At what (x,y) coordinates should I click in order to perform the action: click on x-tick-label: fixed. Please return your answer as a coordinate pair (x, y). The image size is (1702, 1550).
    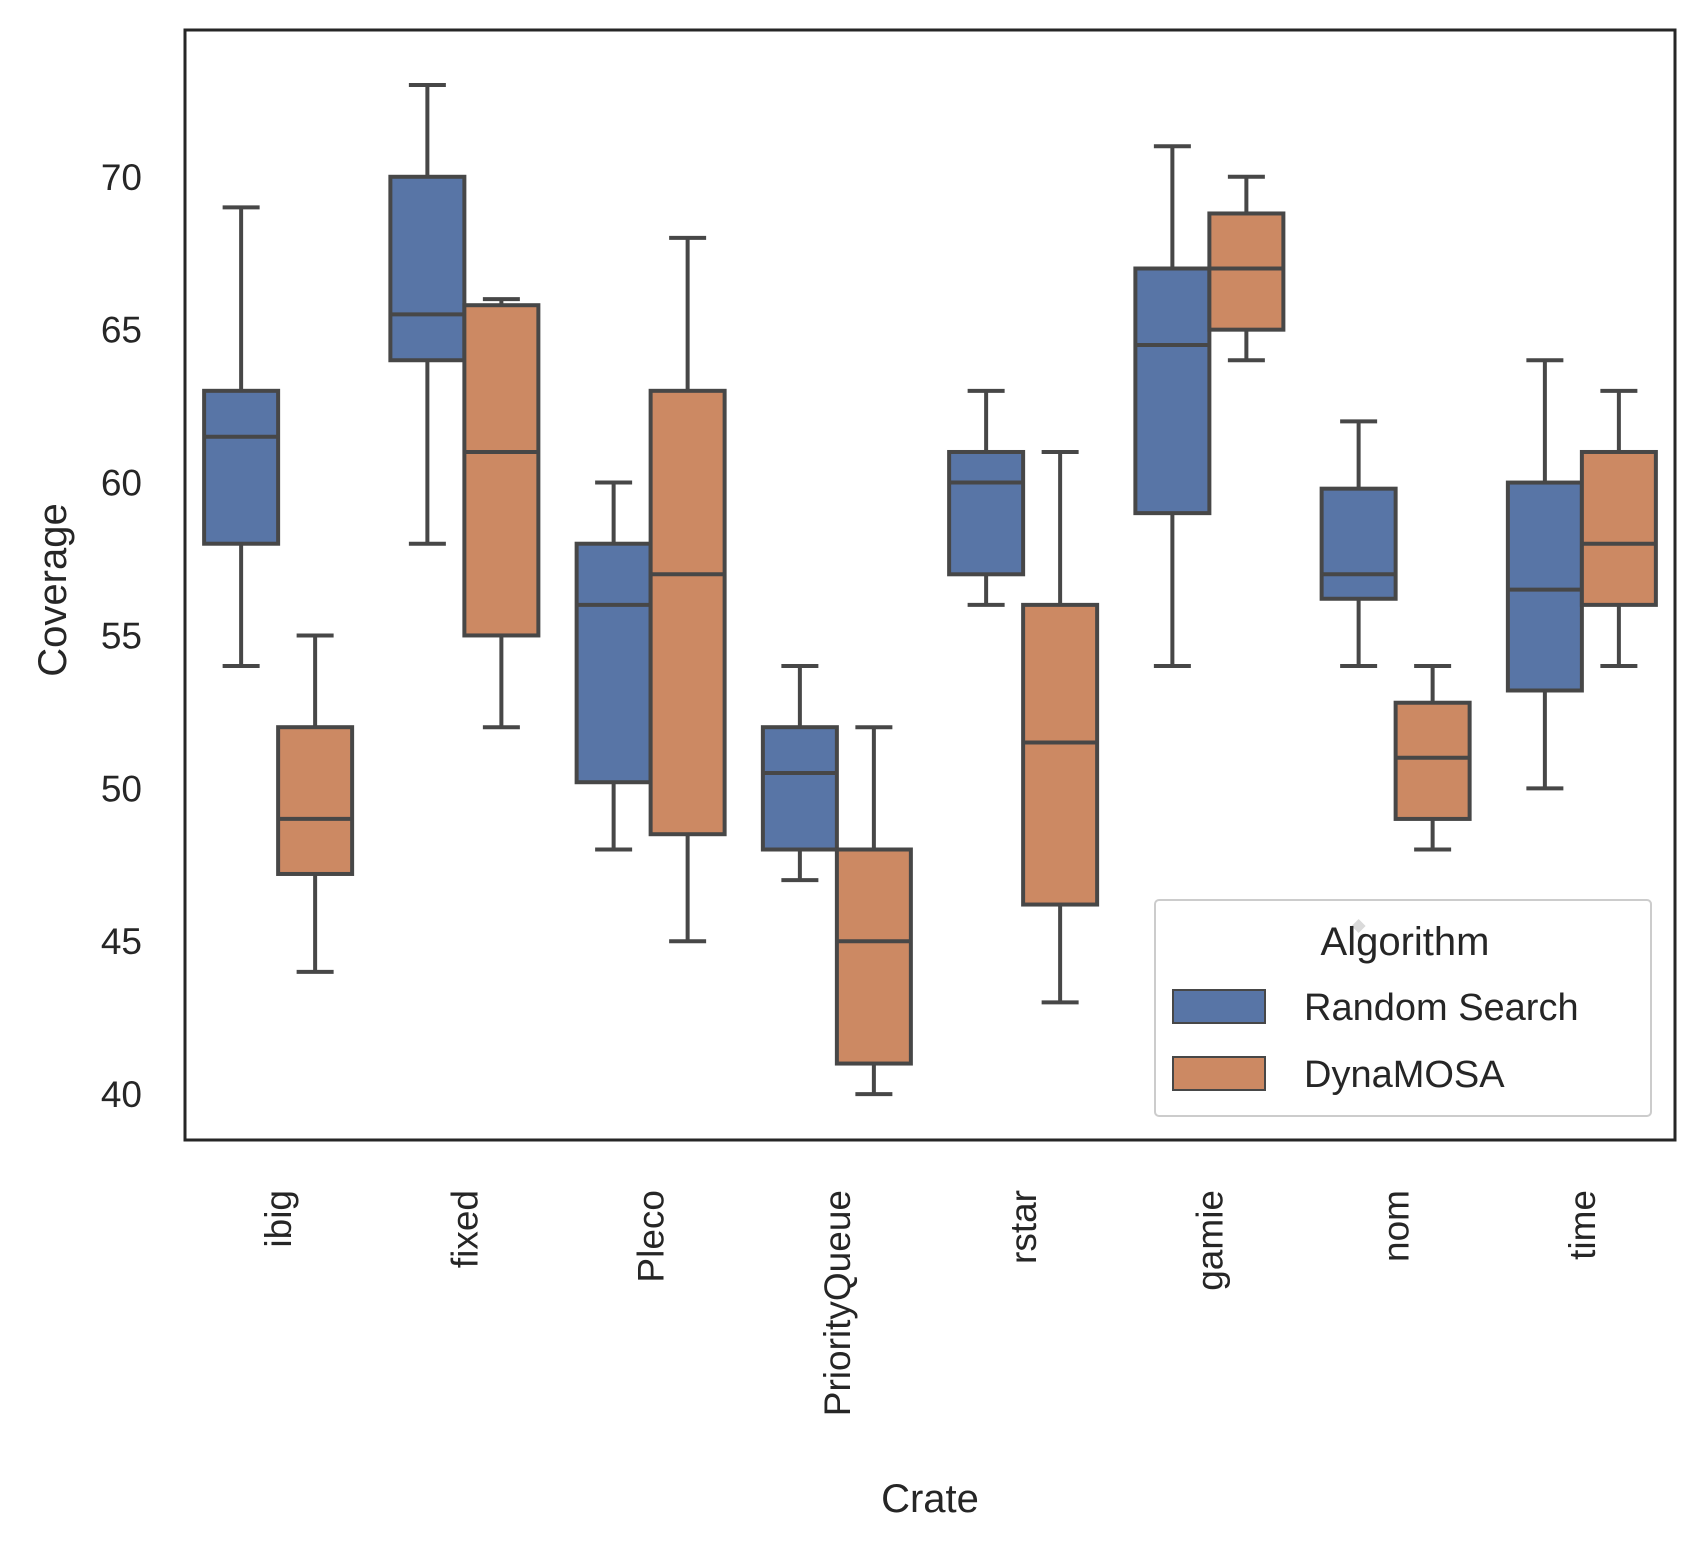
    Looking at the image, I should click on (464, 1229).